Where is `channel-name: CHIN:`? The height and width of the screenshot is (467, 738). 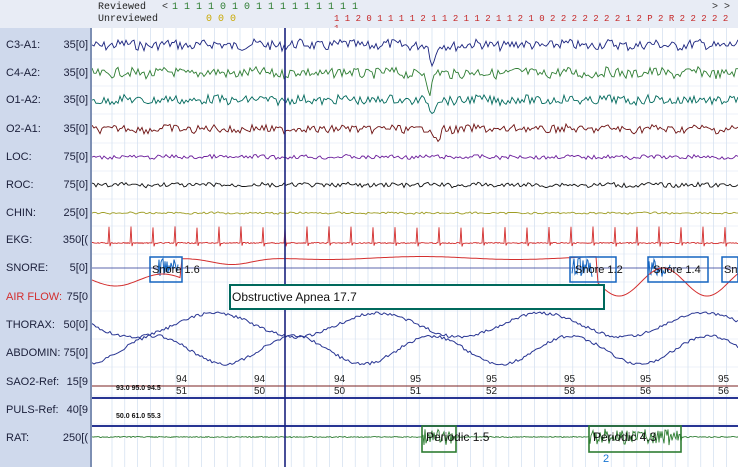
channel-name: CHIN: is located at coordinates (21, 213).